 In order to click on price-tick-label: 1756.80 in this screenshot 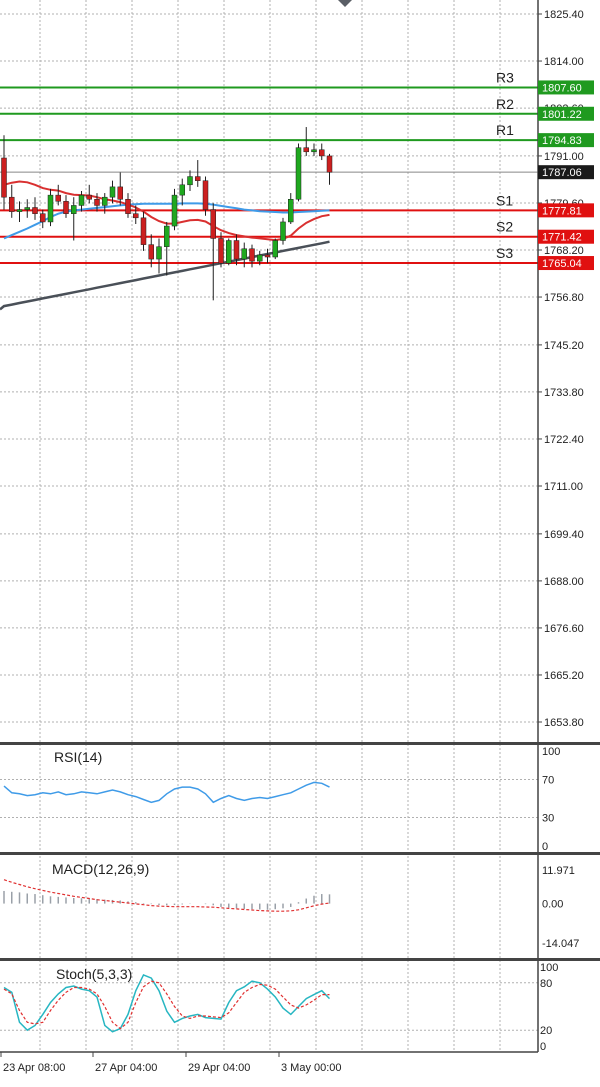, I will do `click(564, 298)`.